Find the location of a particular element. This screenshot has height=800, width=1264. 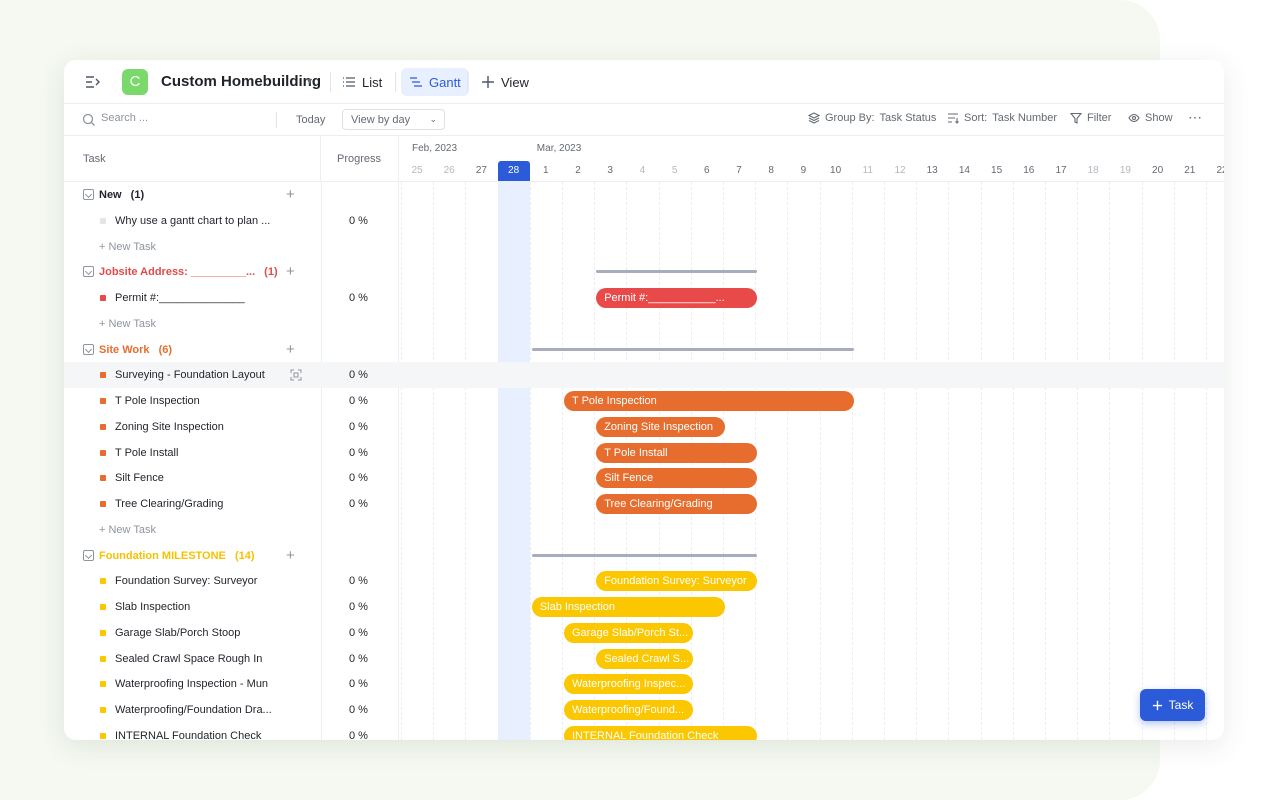

today-button: Today is located at coordinates (311, 120).